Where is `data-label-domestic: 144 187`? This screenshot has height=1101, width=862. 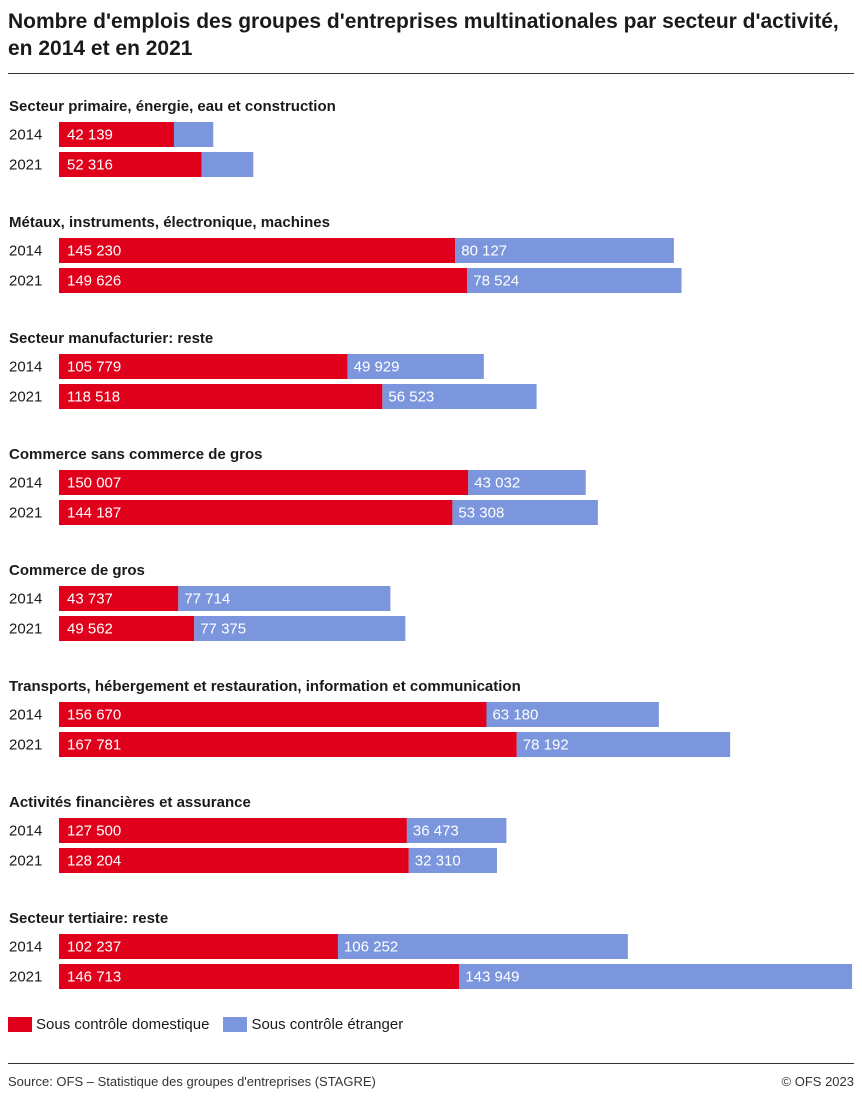
data-label-domestic: 144 187 is located at coordinates (94, 513).